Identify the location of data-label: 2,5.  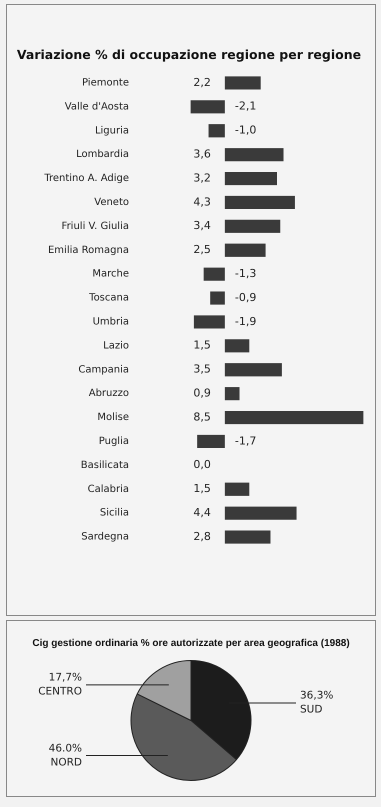
(202, 249).